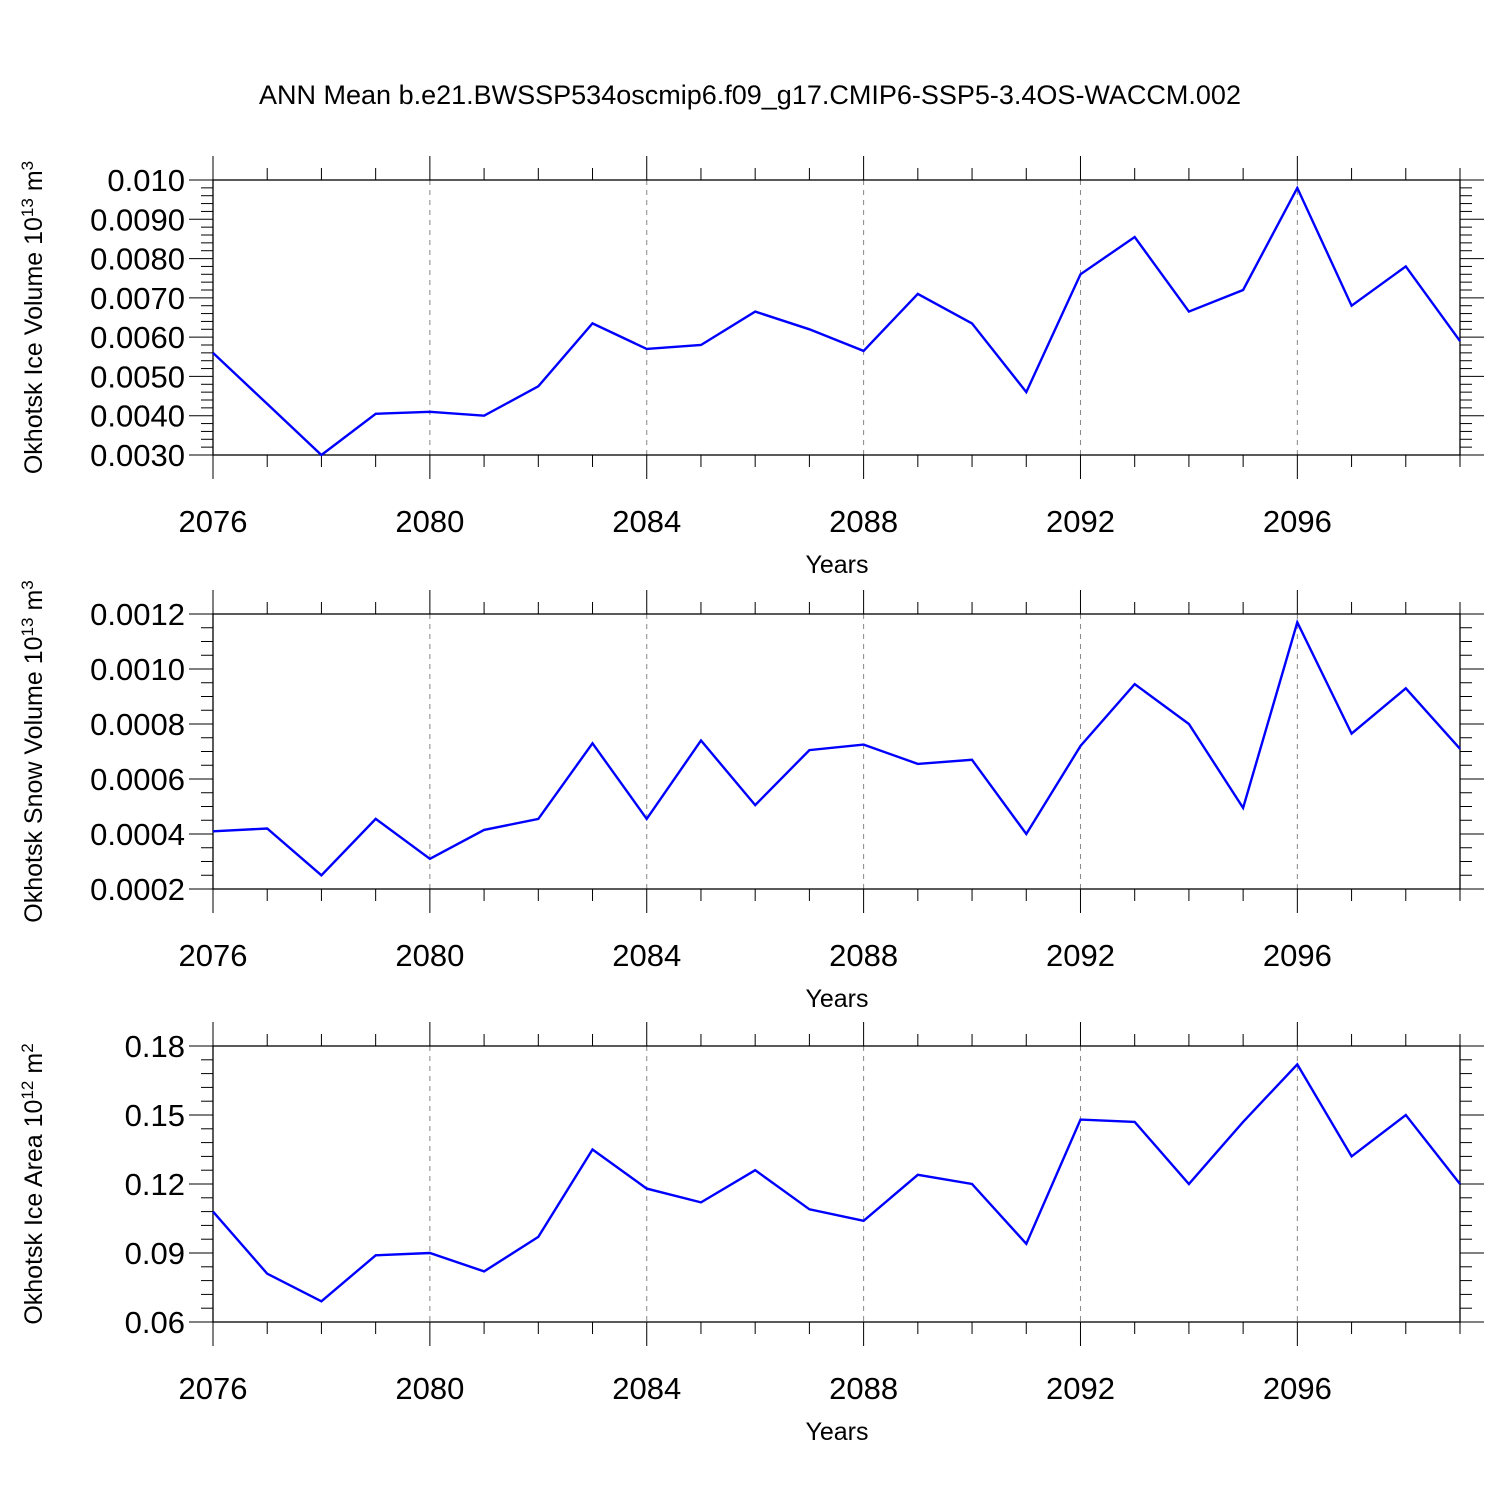  I want to click on y-tick-label: 0.0012, so click(137, 614).